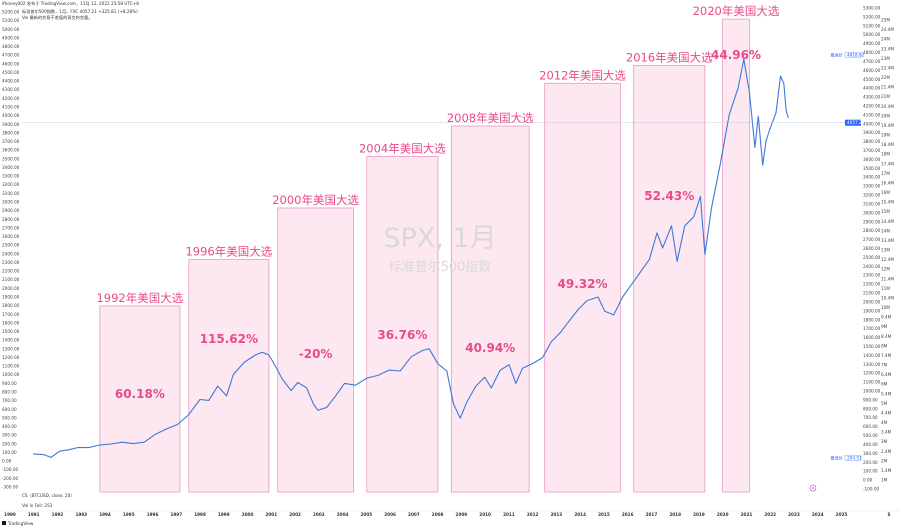 The width and height of the screenshot is (900, 528). What do you see at coordinates (229, 369) in the screenshot?
I see `election-period-1: 1996年美国大选 115.62%` at bounding box center [229, 369].